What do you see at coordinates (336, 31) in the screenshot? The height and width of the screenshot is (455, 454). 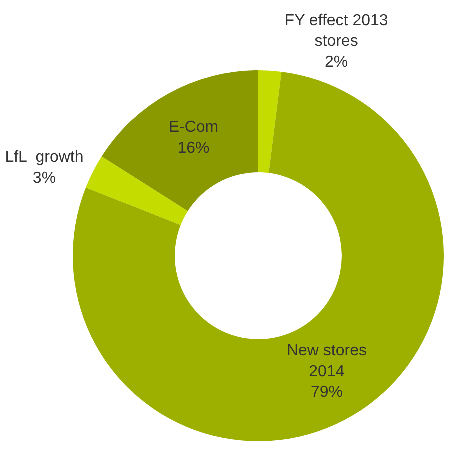 I see `slice-label: FY effect 2013 stores` at bounding box center [336, 31].